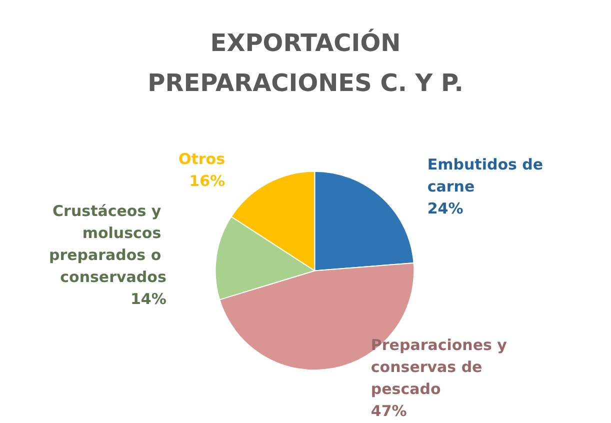 The height and width of the screenshot is (423, 611). I want to click on data-label: 14%, so click(148, 299).